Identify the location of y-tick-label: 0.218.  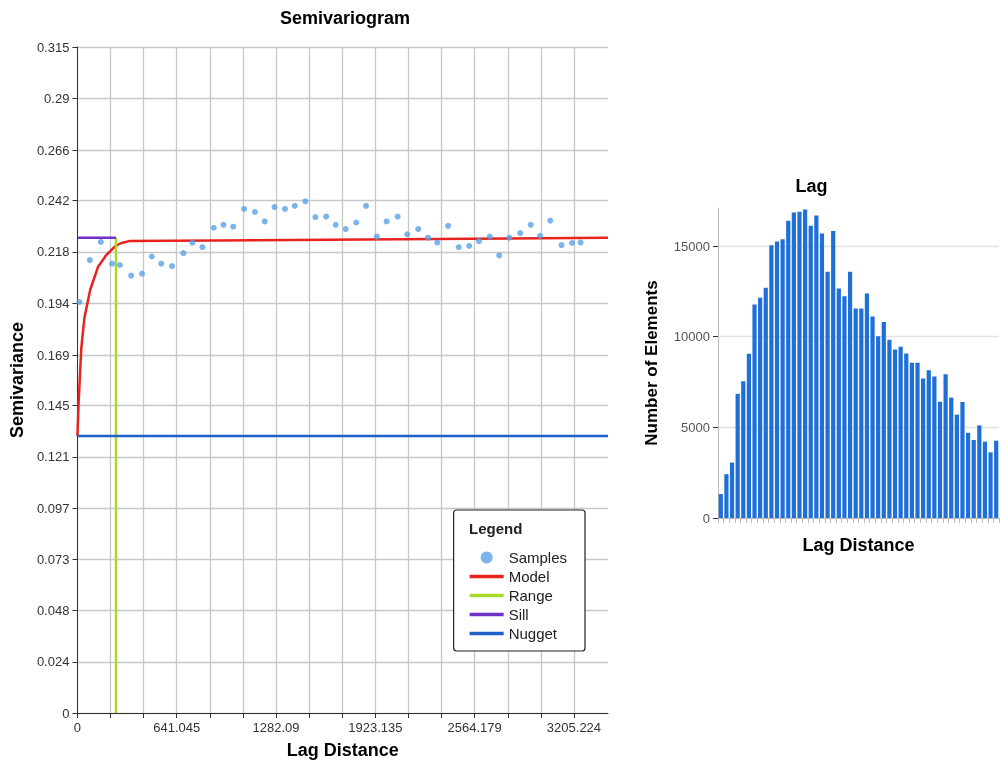
(53, 252).